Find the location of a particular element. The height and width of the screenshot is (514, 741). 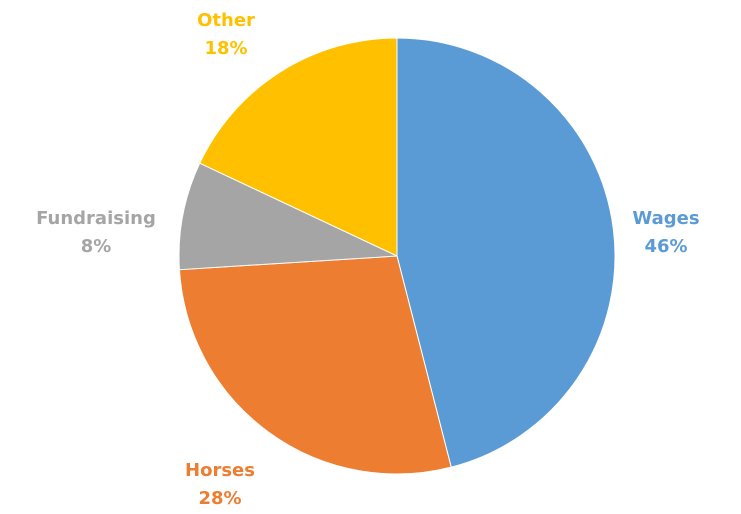

slice-category-label: Fundraising is located at coordinates (96, 218).